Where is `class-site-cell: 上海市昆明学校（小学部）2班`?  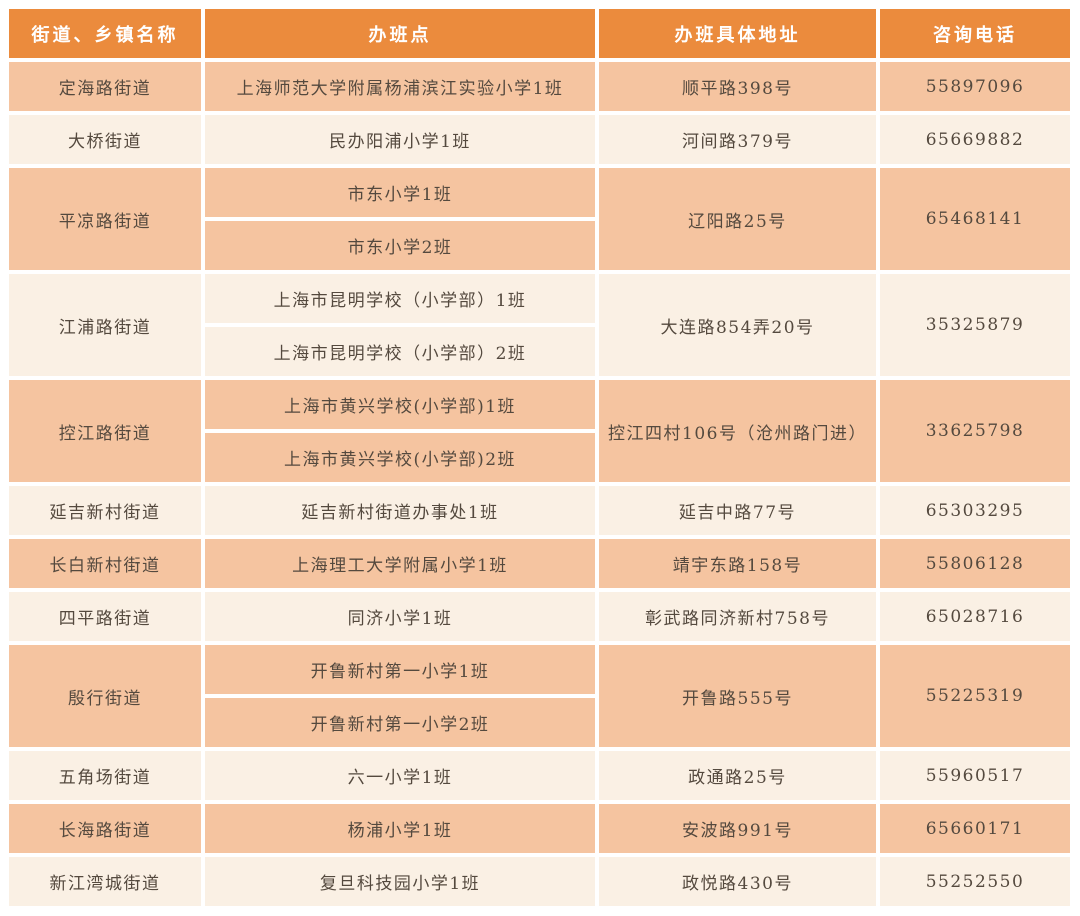 class-site-cell: 上海市昆明学校（小学部）2班 is located at coordinates (400, 351).